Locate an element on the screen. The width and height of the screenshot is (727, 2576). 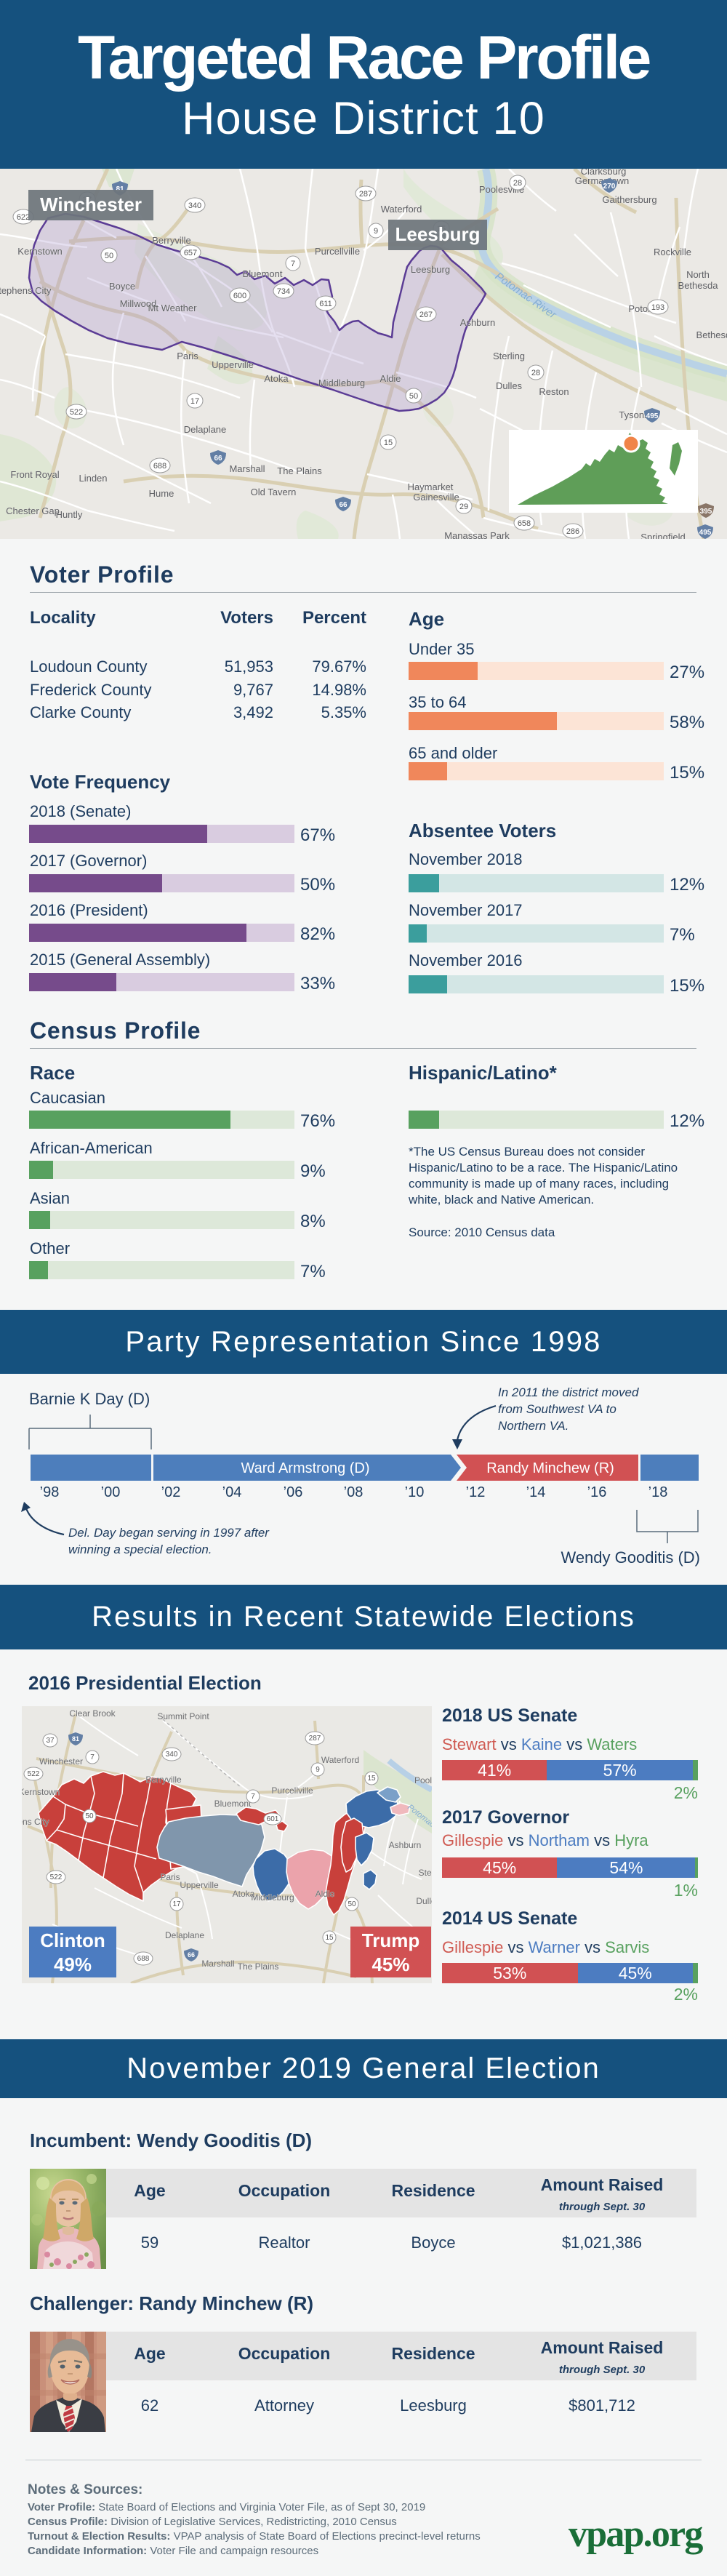
svg-text: 622 is located at coordinates (23, 217).